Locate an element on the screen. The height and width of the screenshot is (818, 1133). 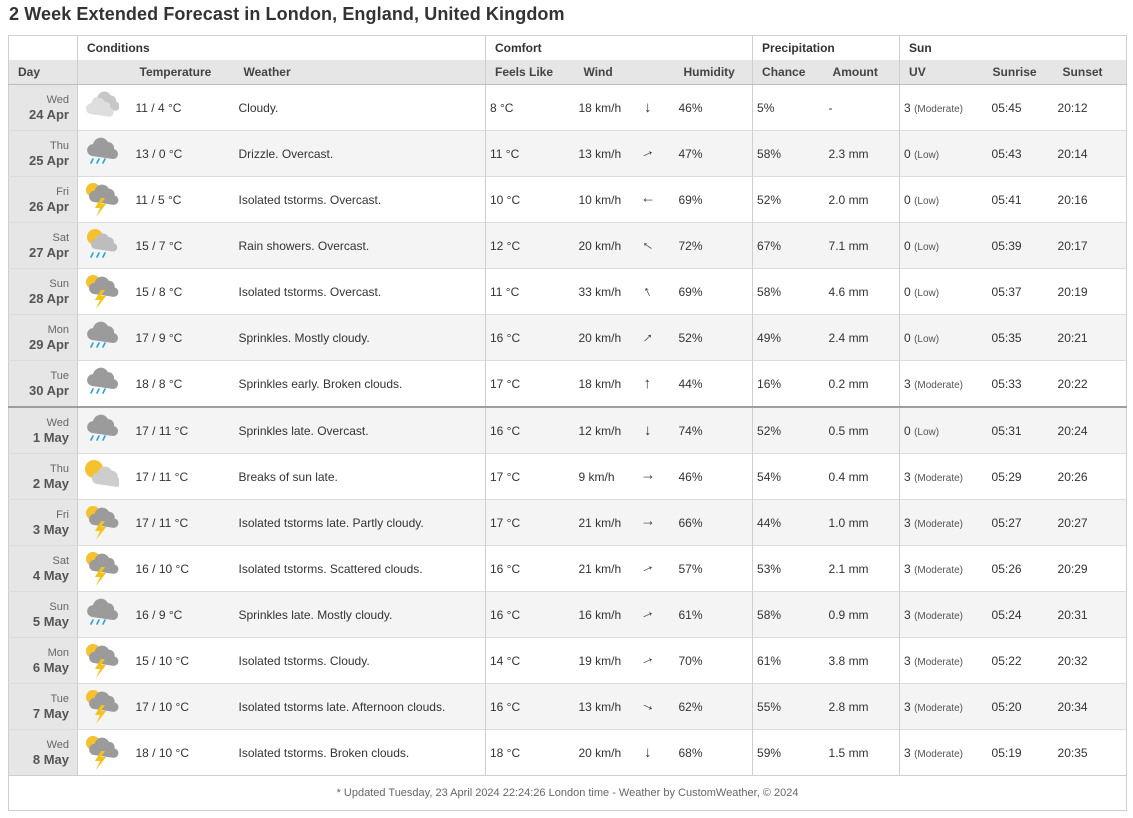
col-amount: Amount is located at coordinates (861, 72).